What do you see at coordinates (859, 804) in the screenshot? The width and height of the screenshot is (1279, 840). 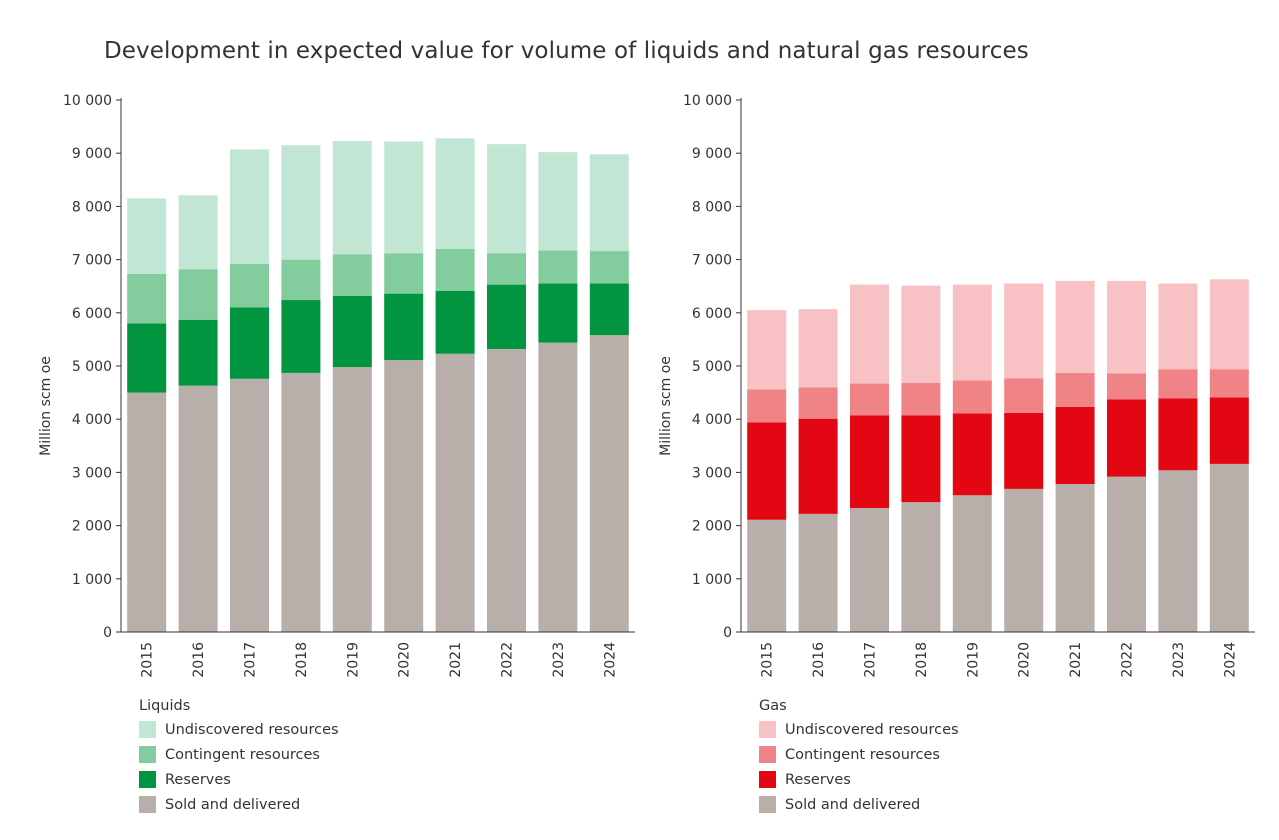 I see `legend-item-sold: Sold and delivered` at bounding box center [859, 804].